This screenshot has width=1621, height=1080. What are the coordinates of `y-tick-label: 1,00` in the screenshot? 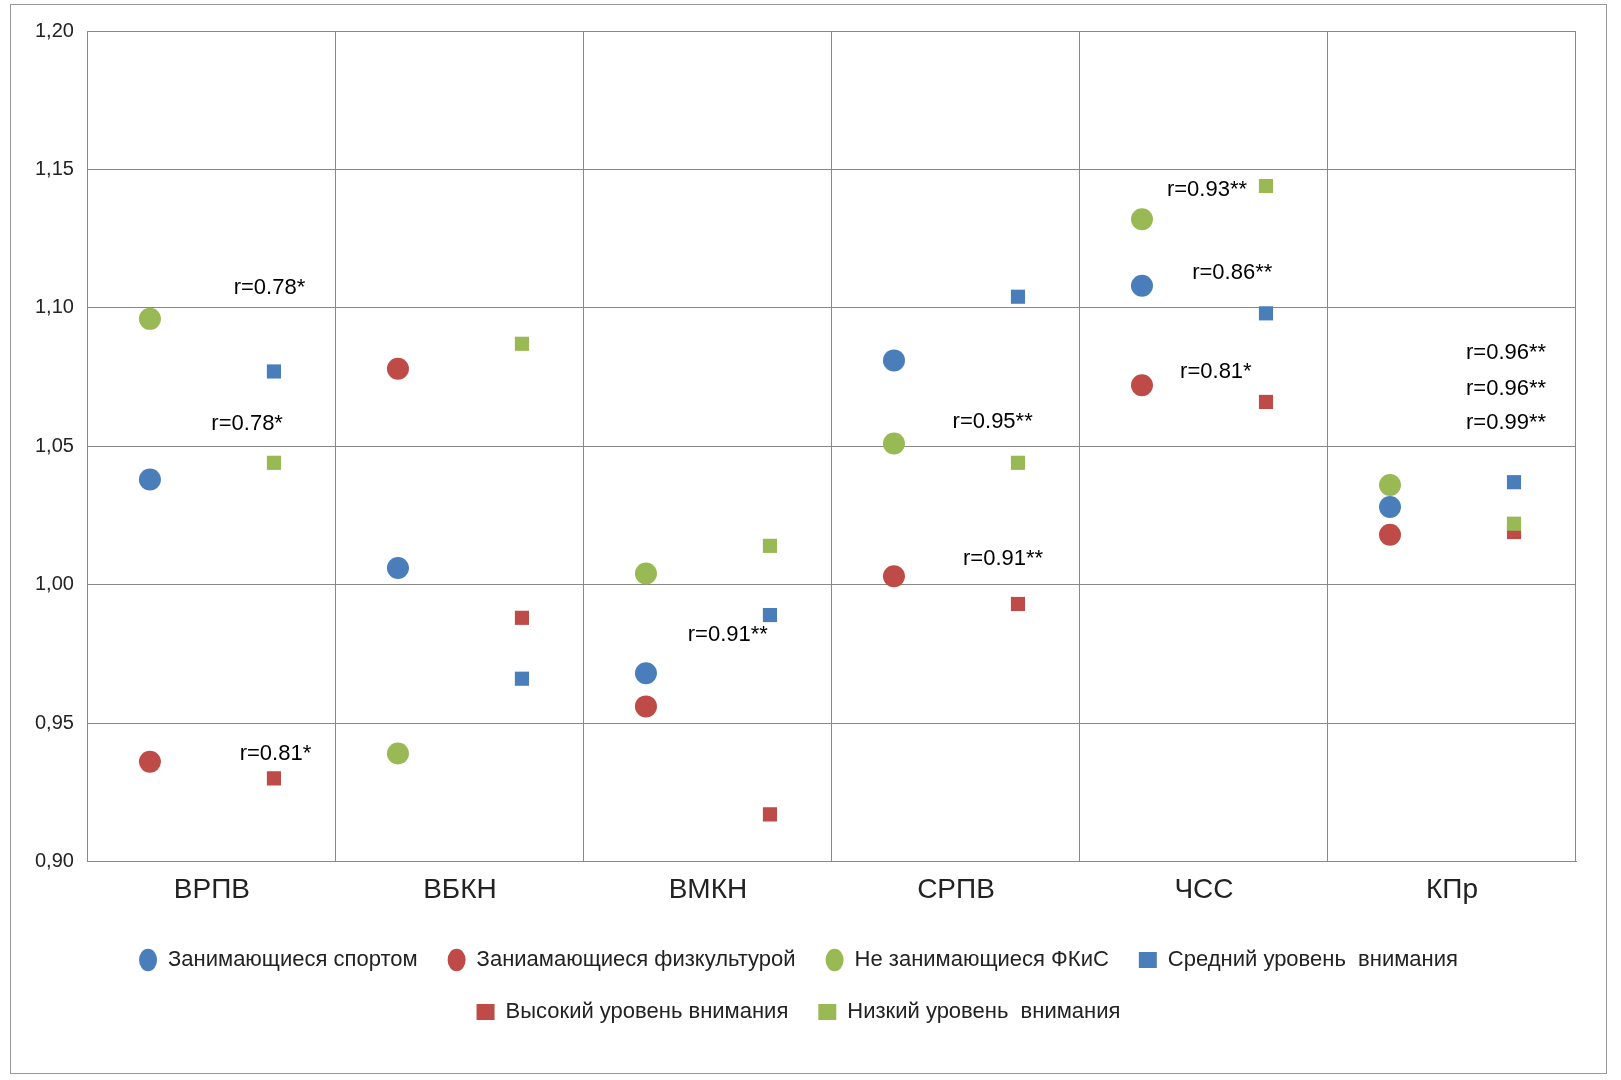 It's located at (54, 583).